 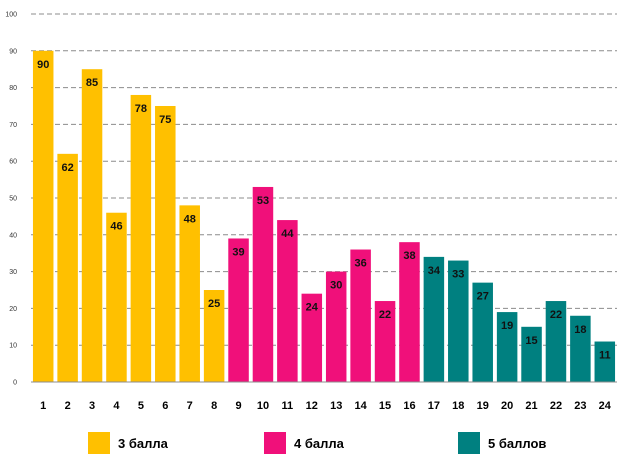 What do you see at coordinates (483, 406) in the screenshot?
I see `x-tick-label-19: 19` at bounding box center [483, 406].